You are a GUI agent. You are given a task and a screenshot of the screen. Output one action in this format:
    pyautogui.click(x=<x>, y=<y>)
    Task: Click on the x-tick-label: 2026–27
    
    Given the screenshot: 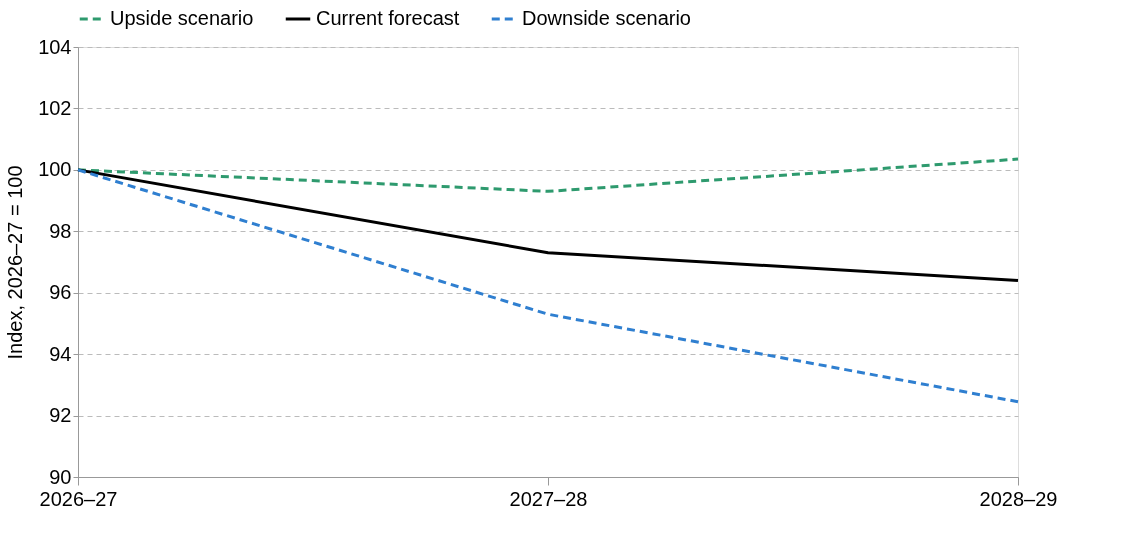 What is the action you would take?
    pyautogui.click(x=78, y=498)
    